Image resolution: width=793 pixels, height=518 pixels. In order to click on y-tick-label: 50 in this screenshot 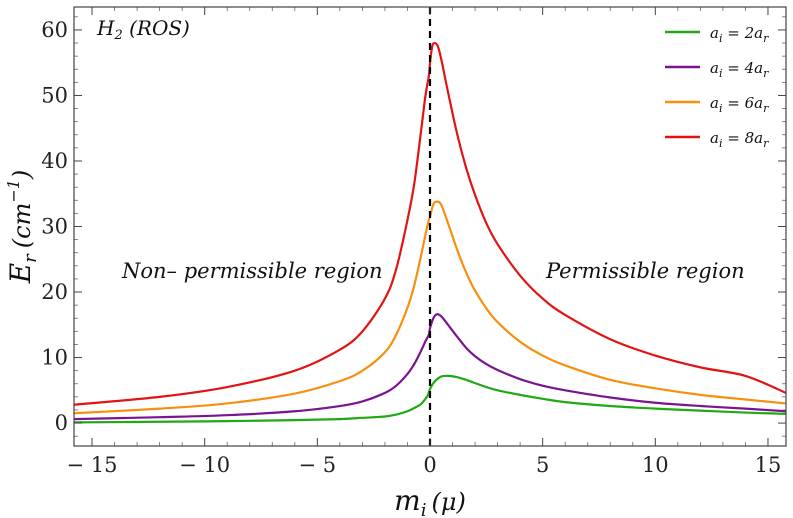, I will do `click(54, 95)`.